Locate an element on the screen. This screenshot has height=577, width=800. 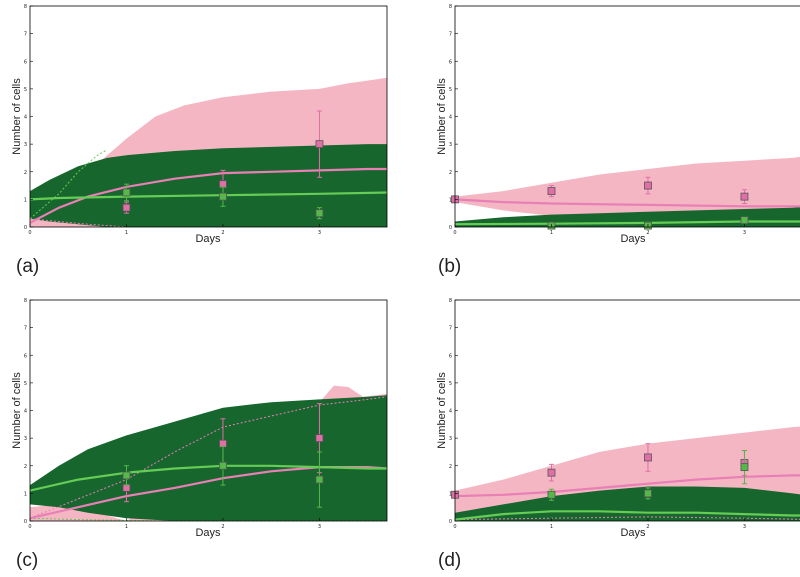
panel-label: (b) is located at coordinates (449, 266).